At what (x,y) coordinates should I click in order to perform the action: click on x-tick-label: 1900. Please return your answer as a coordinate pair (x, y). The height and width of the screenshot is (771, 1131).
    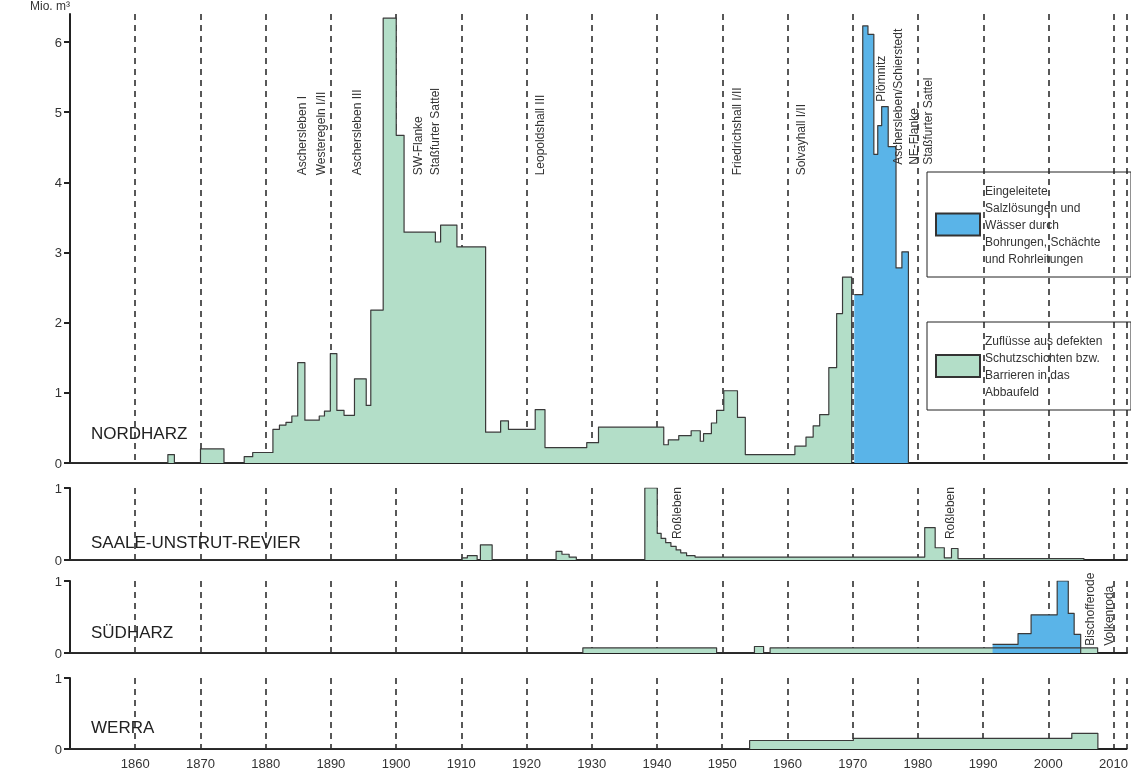
    Looking at the image, I should click on (396, 763).